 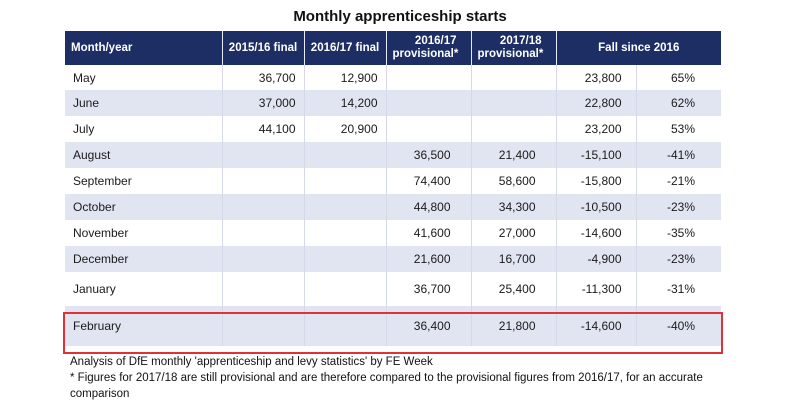 I want to click on table-row: January 36,700 25,400 -11,300 -31%, so click(x=393, y=289).